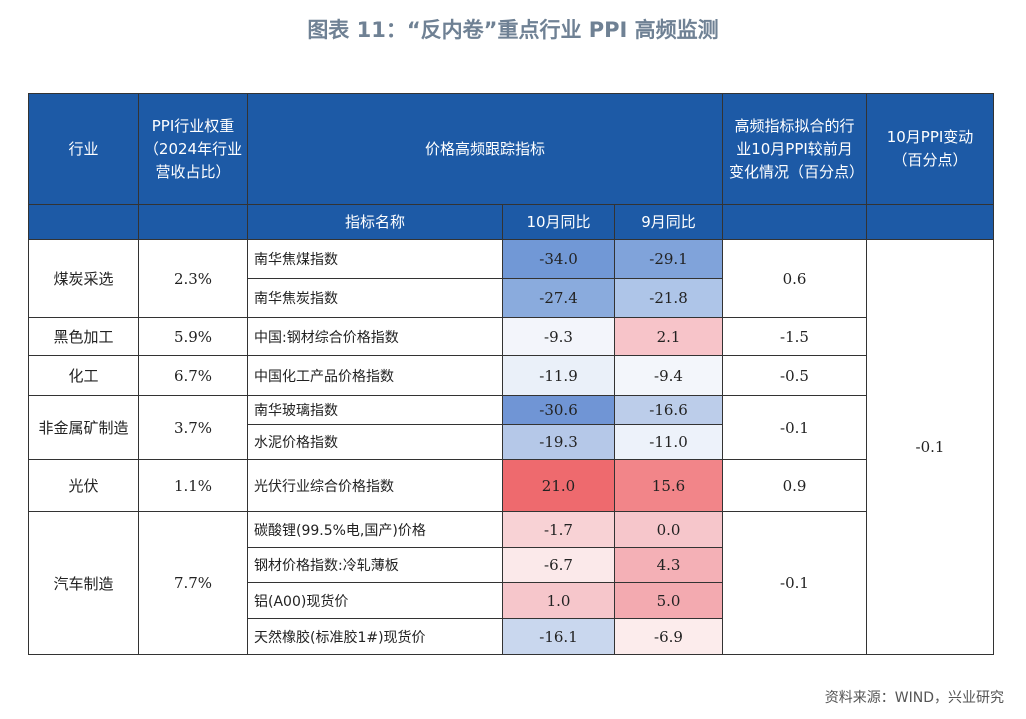 The height and width of the screenshot is (719, 1026). I want to click on indicator-name-cell: 光伏行业综合价格指数, so click(375, 485).